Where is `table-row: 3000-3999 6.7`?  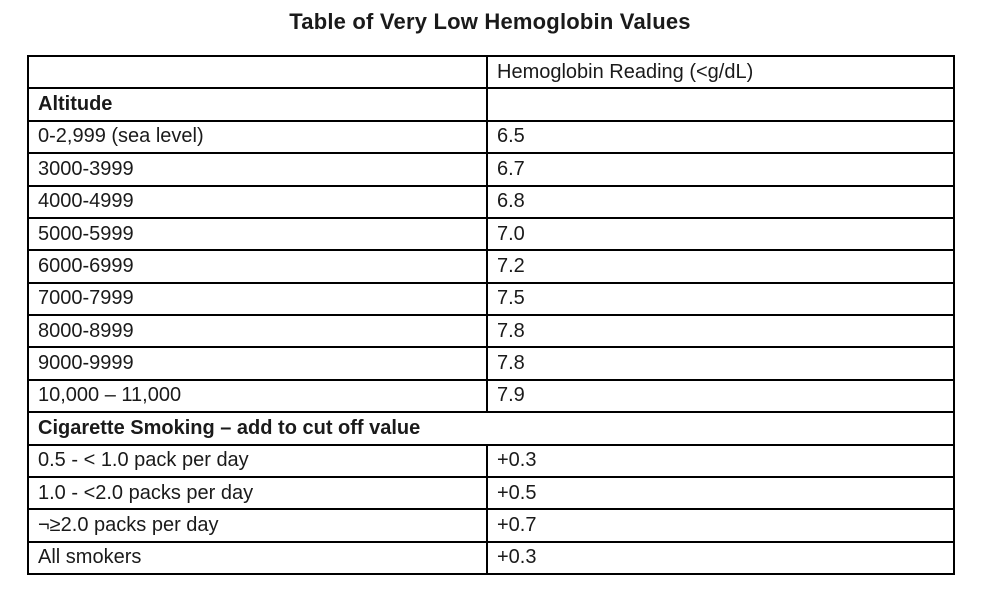
table-row: 3000-3999 6.7 is located at coordinates (491, 169).